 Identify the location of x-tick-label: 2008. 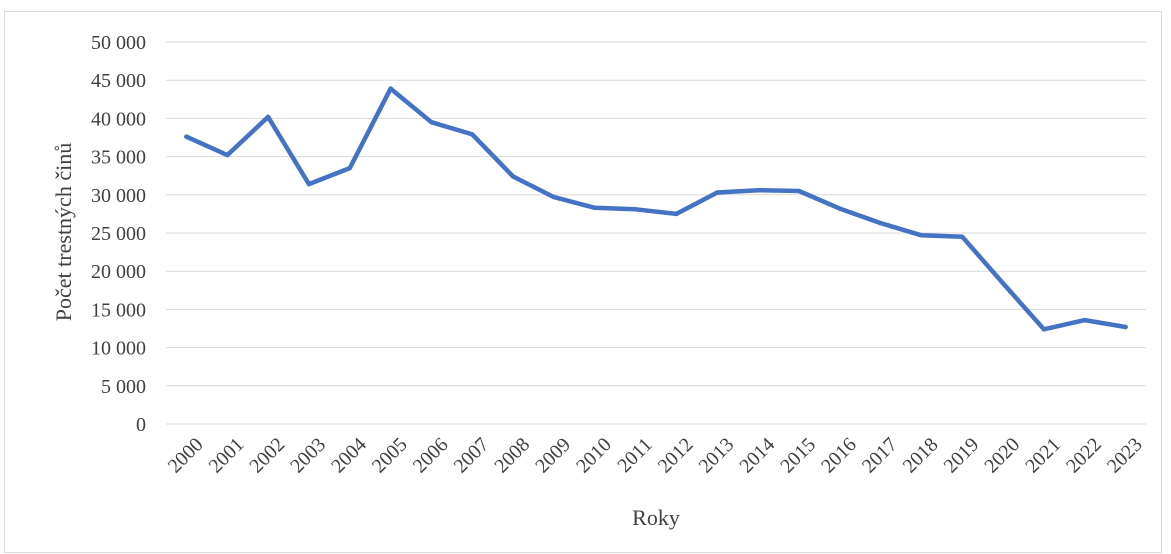
(512, 456).